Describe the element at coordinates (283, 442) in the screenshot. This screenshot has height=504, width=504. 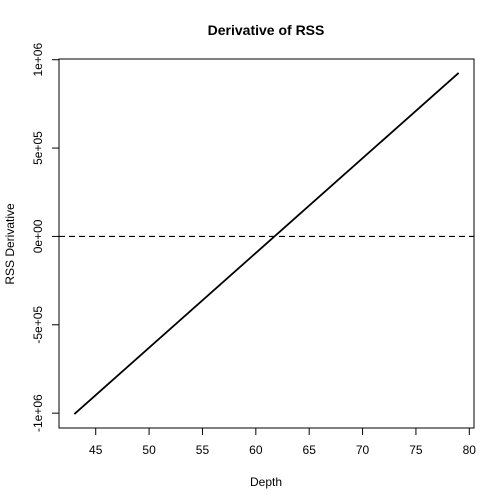
I see `x-axis: 45 50 55 60 65 70 75 80` at that location.